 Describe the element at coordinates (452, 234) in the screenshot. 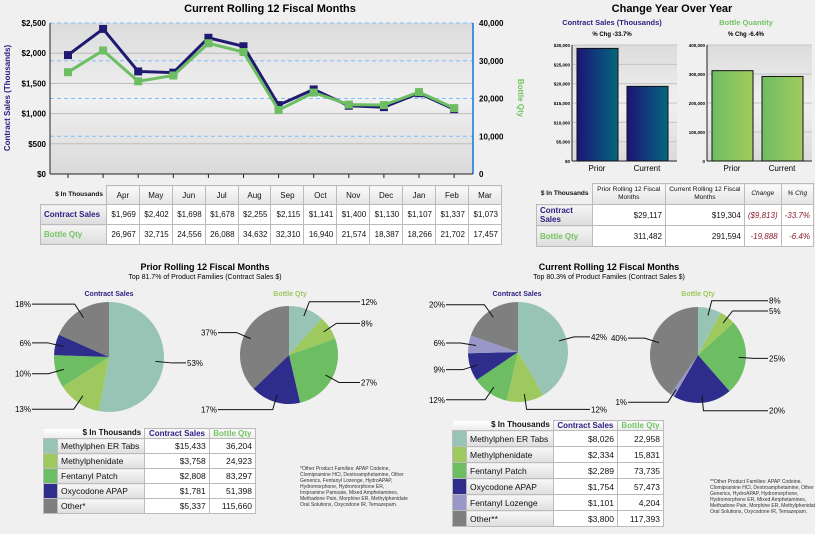

I see `value-cell: 21,702` at that location.